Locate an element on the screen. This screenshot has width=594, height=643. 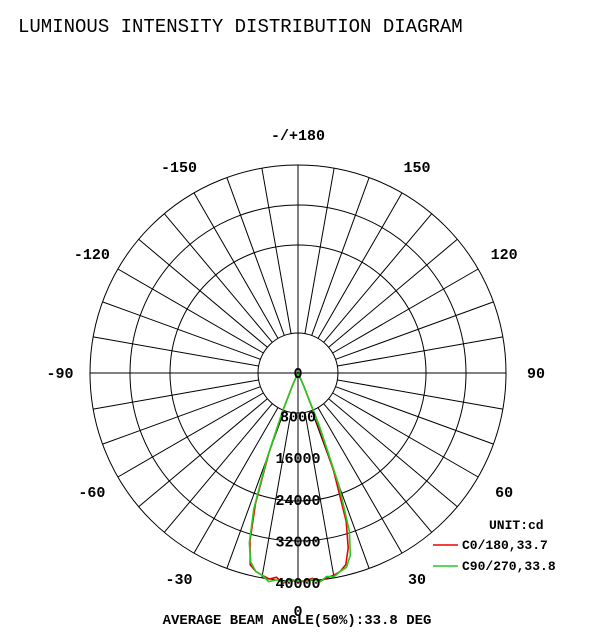
angle-label: 90 is located at coordinates (536, 374).